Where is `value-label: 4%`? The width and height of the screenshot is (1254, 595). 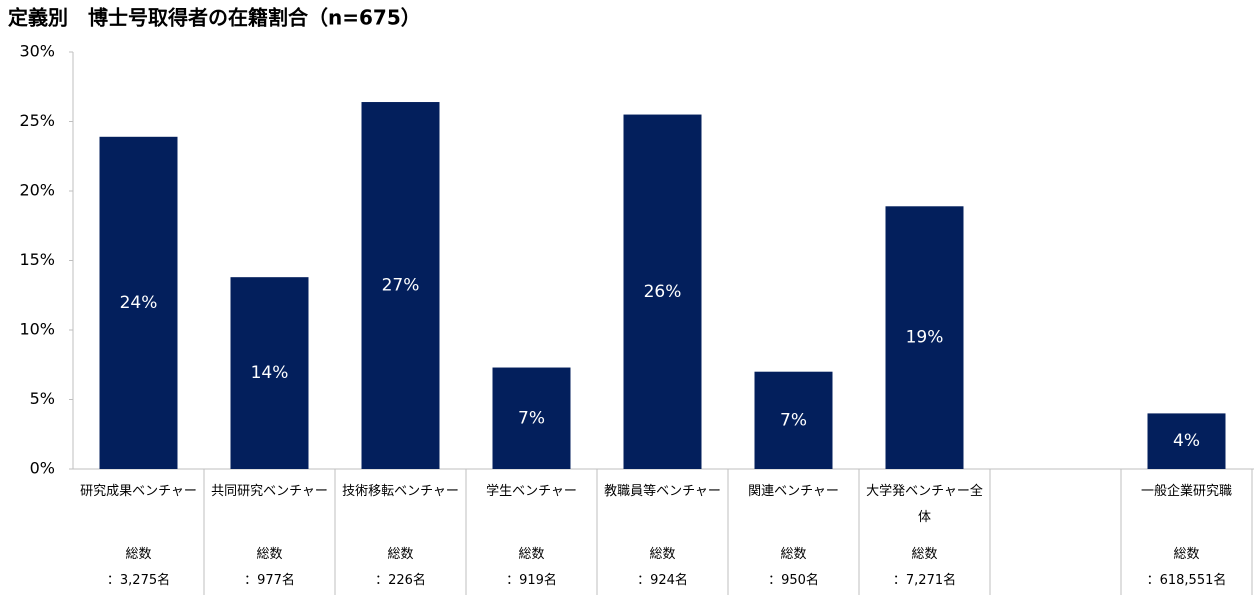 value-label: 4% is located at coordinates (1186, 441).